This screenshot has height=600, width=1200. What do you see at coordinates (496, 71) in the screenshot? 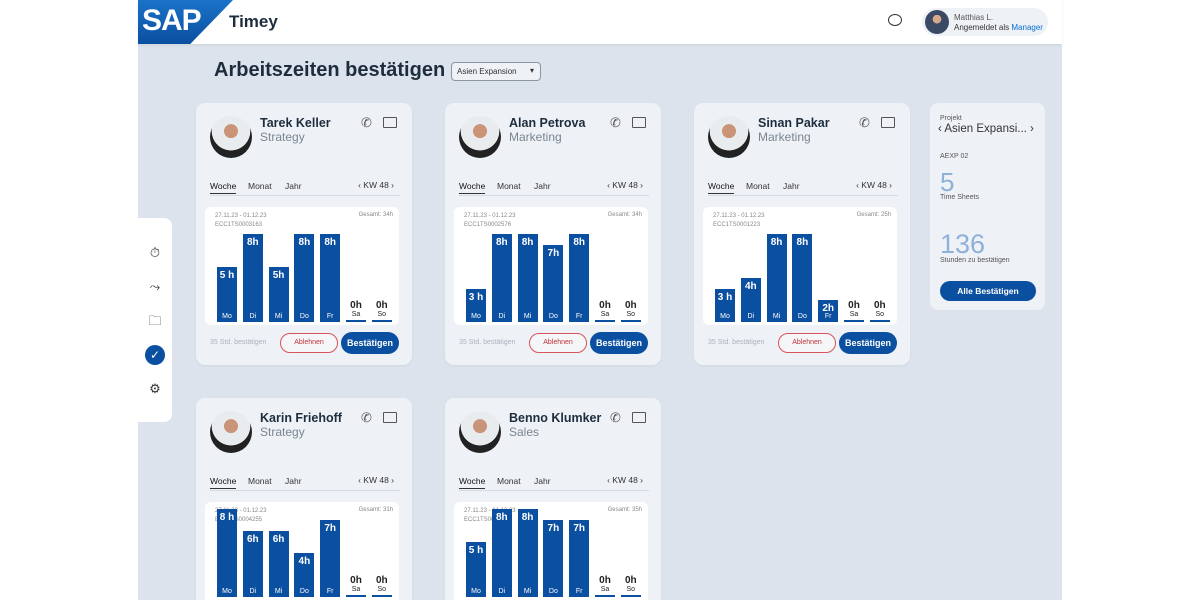
I see `project-select: Asien Expansion` at bounding box center [496, 71].